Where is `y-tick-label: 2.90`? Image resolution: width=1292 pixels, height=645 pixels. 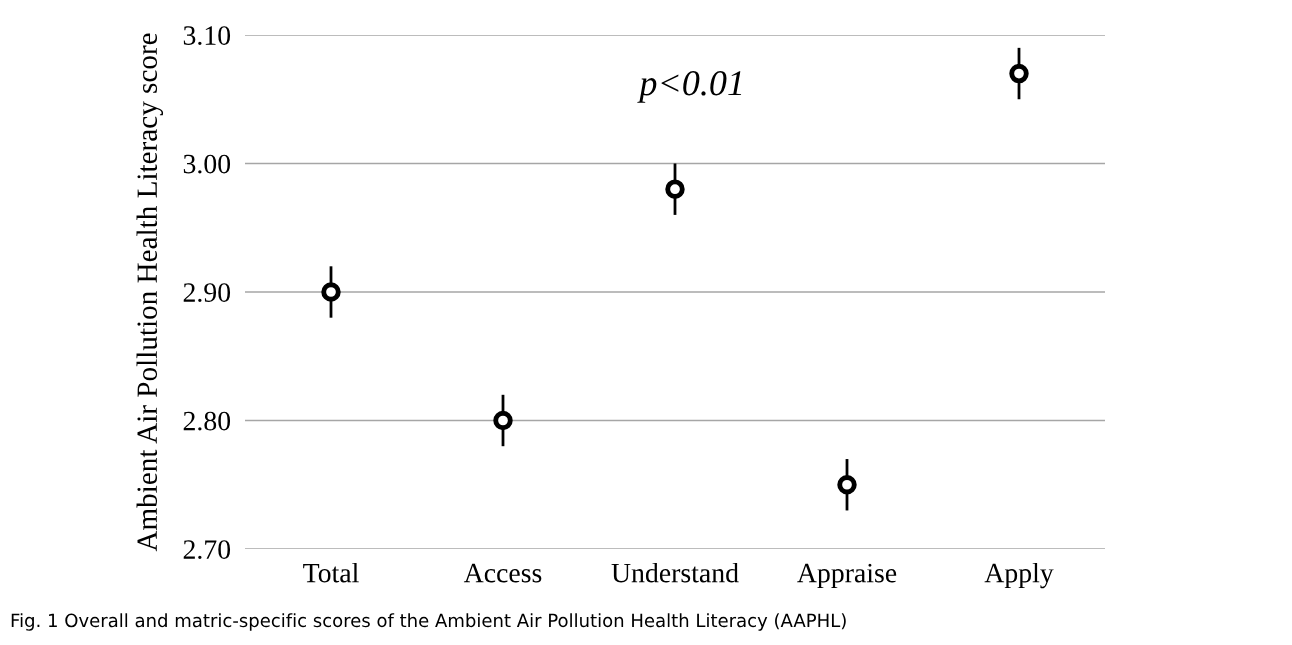
y-tick-label: 2.90 is located at coordinates (207, 293).